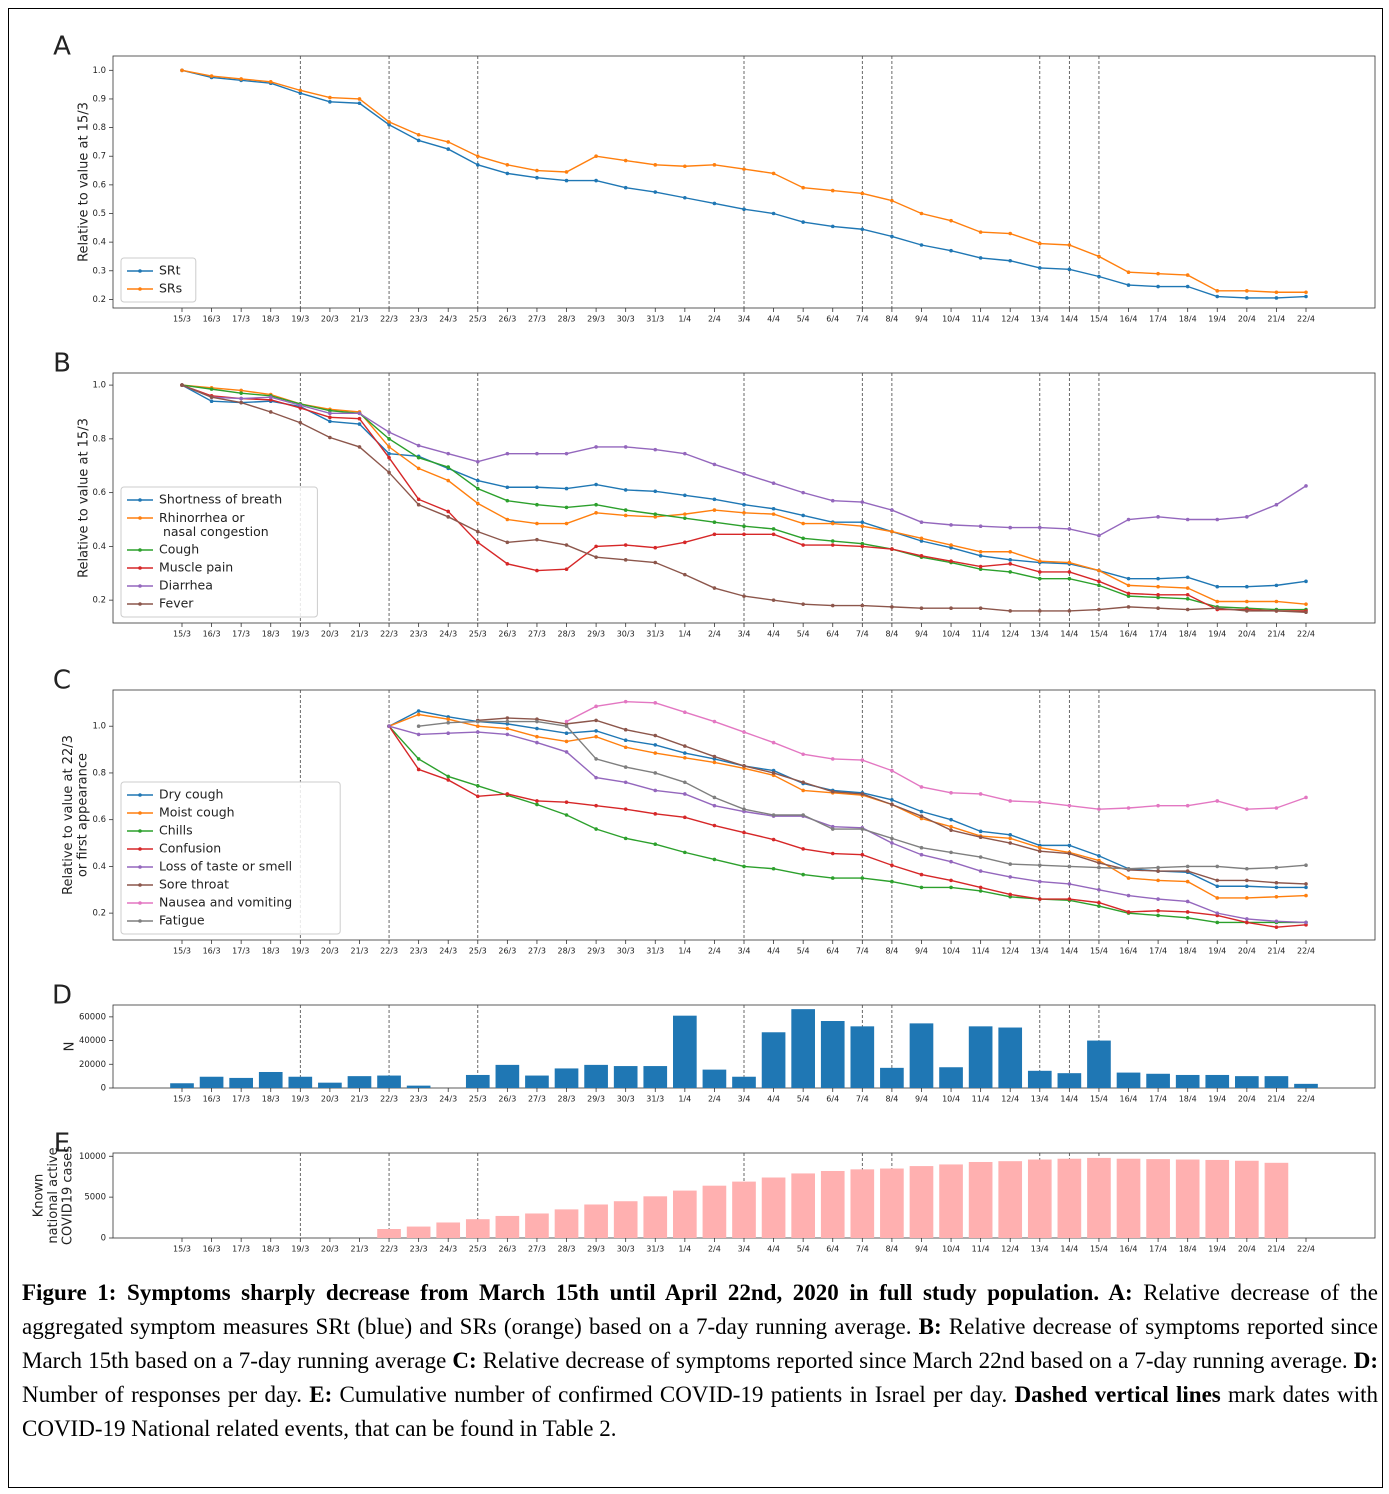 This screenshot has height=1494, width=1389. Describe the element at coordinates (419, 951) in the screenshot. I see `x-tick-label: 23/3` at that location.